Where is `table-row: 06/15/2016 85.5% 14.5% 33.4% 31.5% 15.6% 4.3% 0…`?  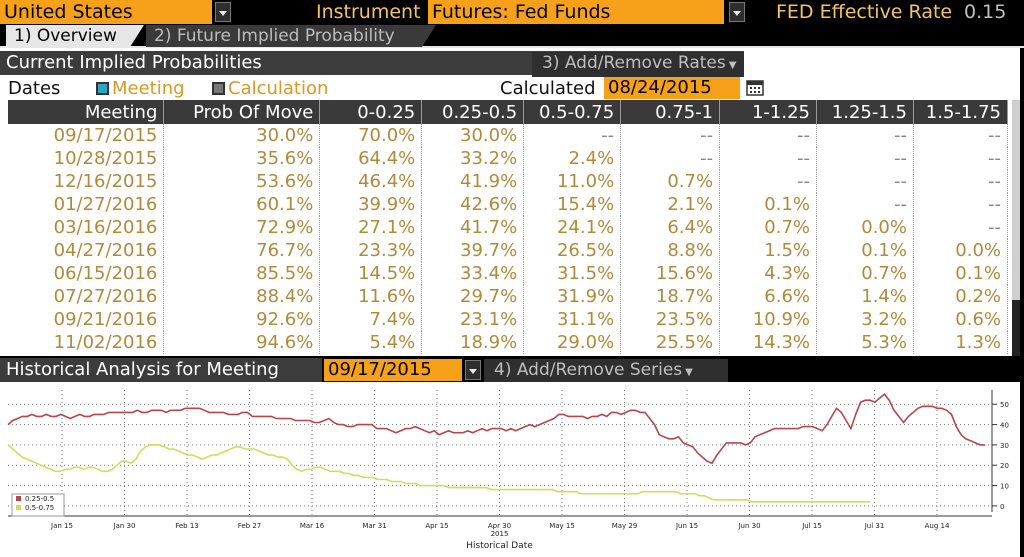
table-row: 06/15/2016 85.5% 14.5% 33.4% 31.5% 15.6% 4.3% 0… is located at coordinates (508, 273).